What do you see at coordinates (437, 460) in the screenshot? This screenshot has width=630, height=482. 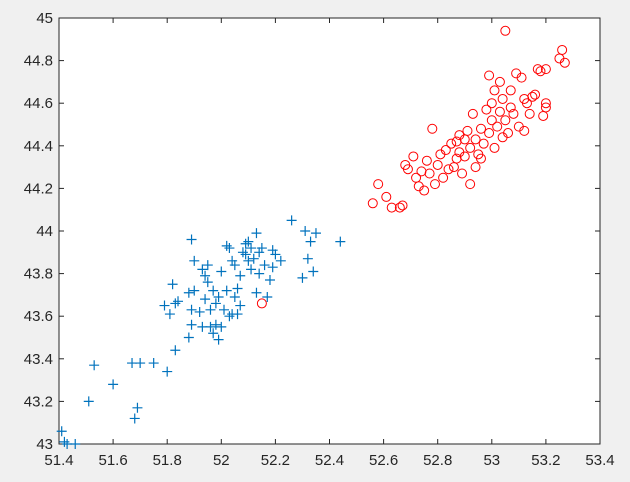 I see `x-tick-label: 52.8` at bounding box center [437, 460].